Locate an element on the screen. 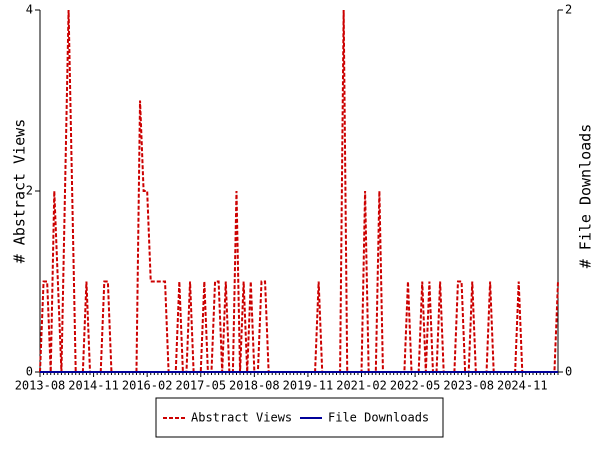 This screenshot has width=600, height=450. x-tick-label: 2021-02 is located at coordinates (361, 386).